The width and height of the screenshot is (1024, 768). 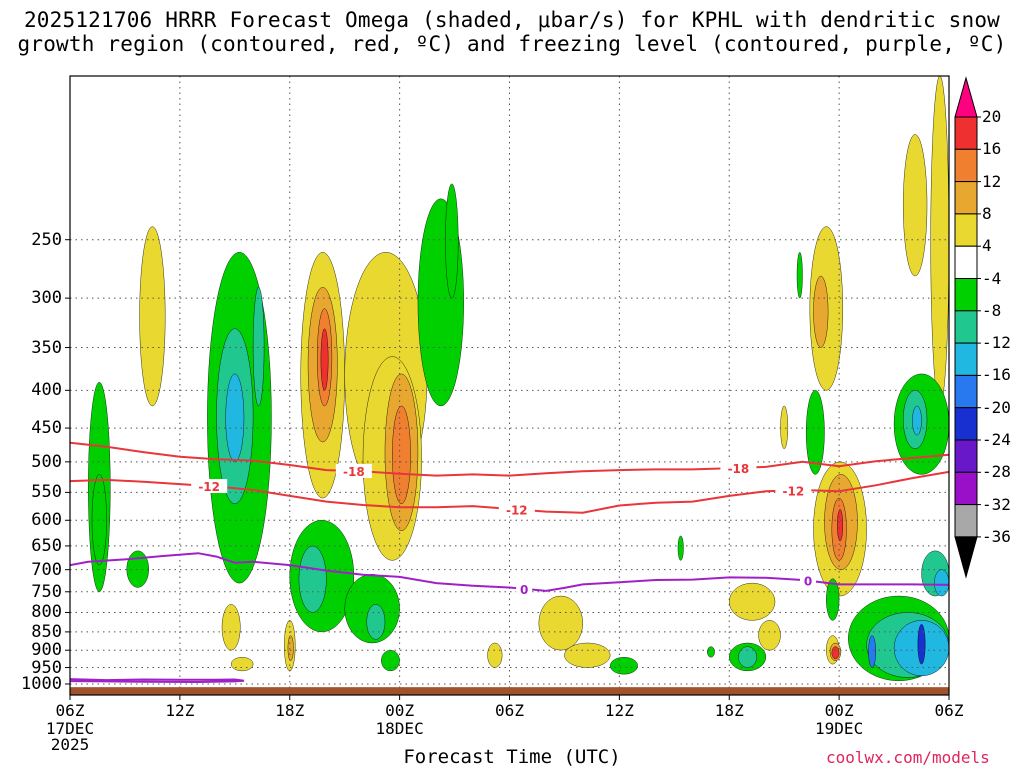 I want to click on colorbar-tick-label: 20, so click(x=992, y=116).